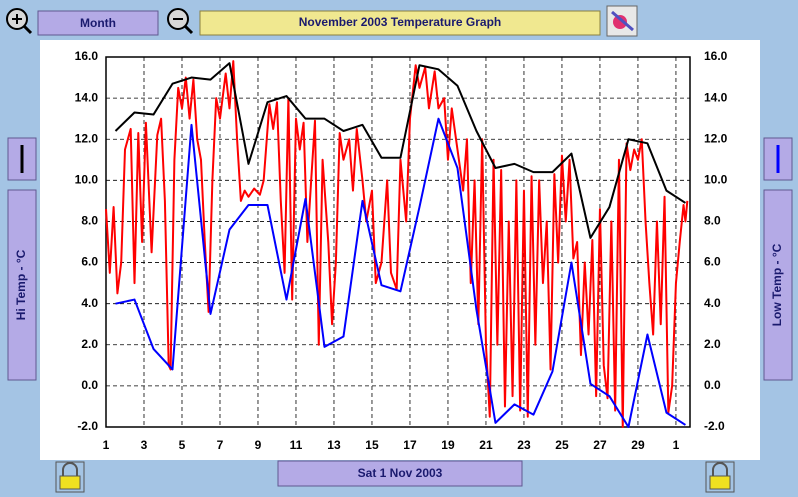 The width and height of the screenshot is (798, 497). I want to click on y2-tick-label: 10.0, so click(716, 180).